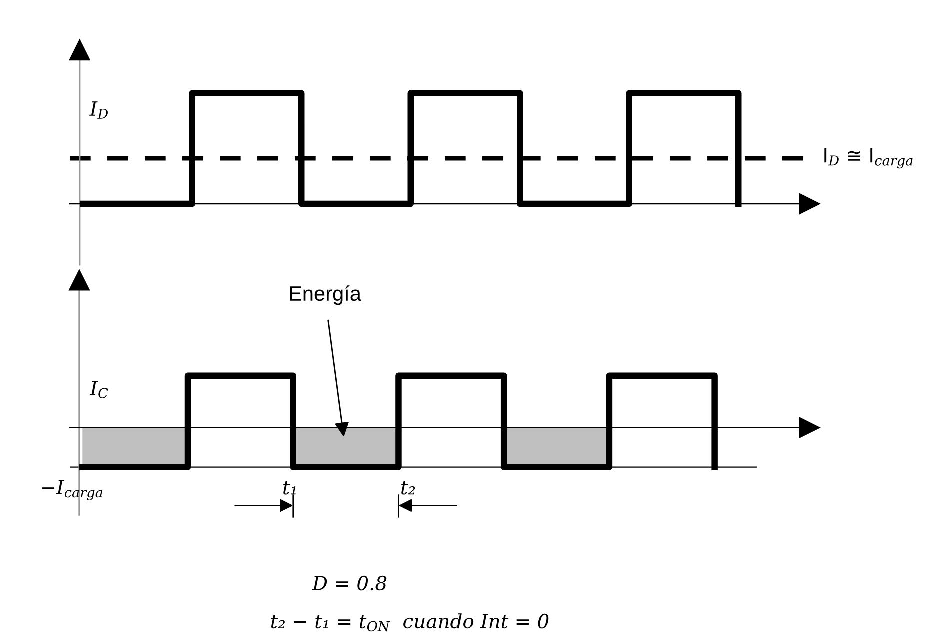 Image resolution: width=941 pixels, height=643 pixels. Describe the element at coordinates (99, 110) in the screenshot. I see `y-axis-title: I$_{D}$` at that location.